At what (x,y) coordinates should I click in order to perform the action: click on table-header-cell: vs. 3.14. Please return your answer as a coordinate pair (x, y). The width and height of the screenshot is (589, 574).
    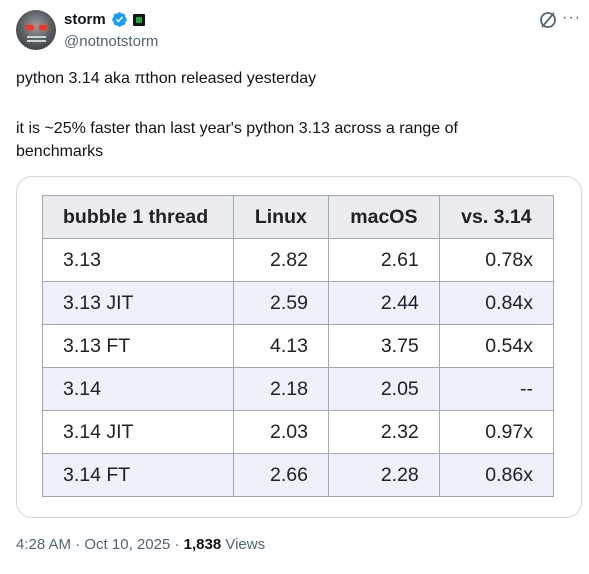
    Looking at the image, I should click on (496, 217).